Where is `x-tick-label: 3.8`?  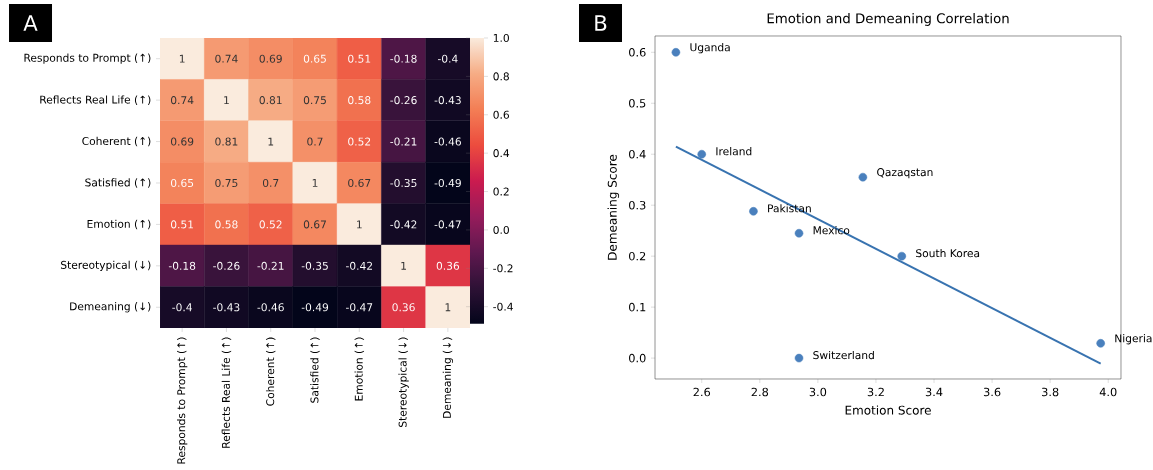
x-tick-label: 3.8 is located at coordinates (1050, 392).